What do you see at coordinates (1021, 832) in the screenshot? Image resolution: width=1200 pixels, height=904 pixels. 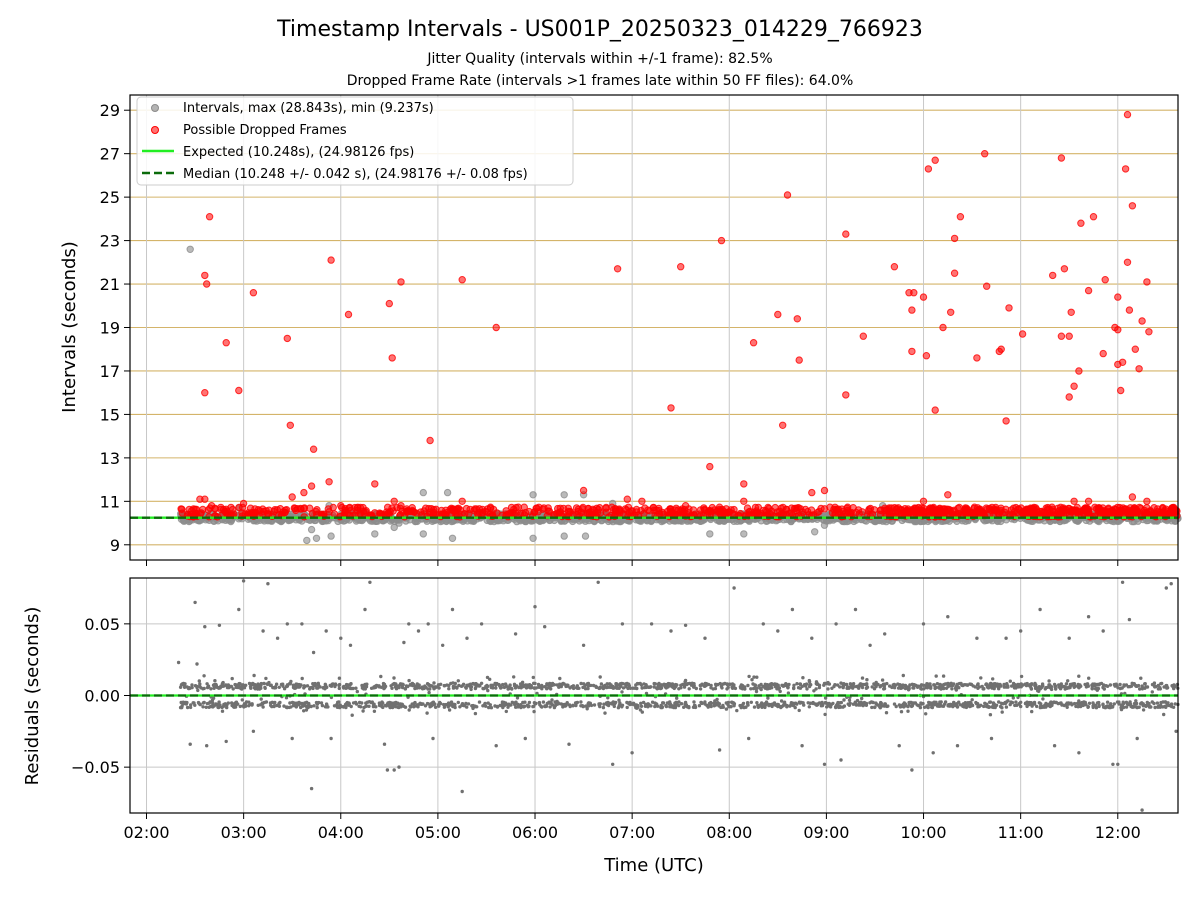 I see `x-tick-label: 11:00` at bounding box center [1021, 832].